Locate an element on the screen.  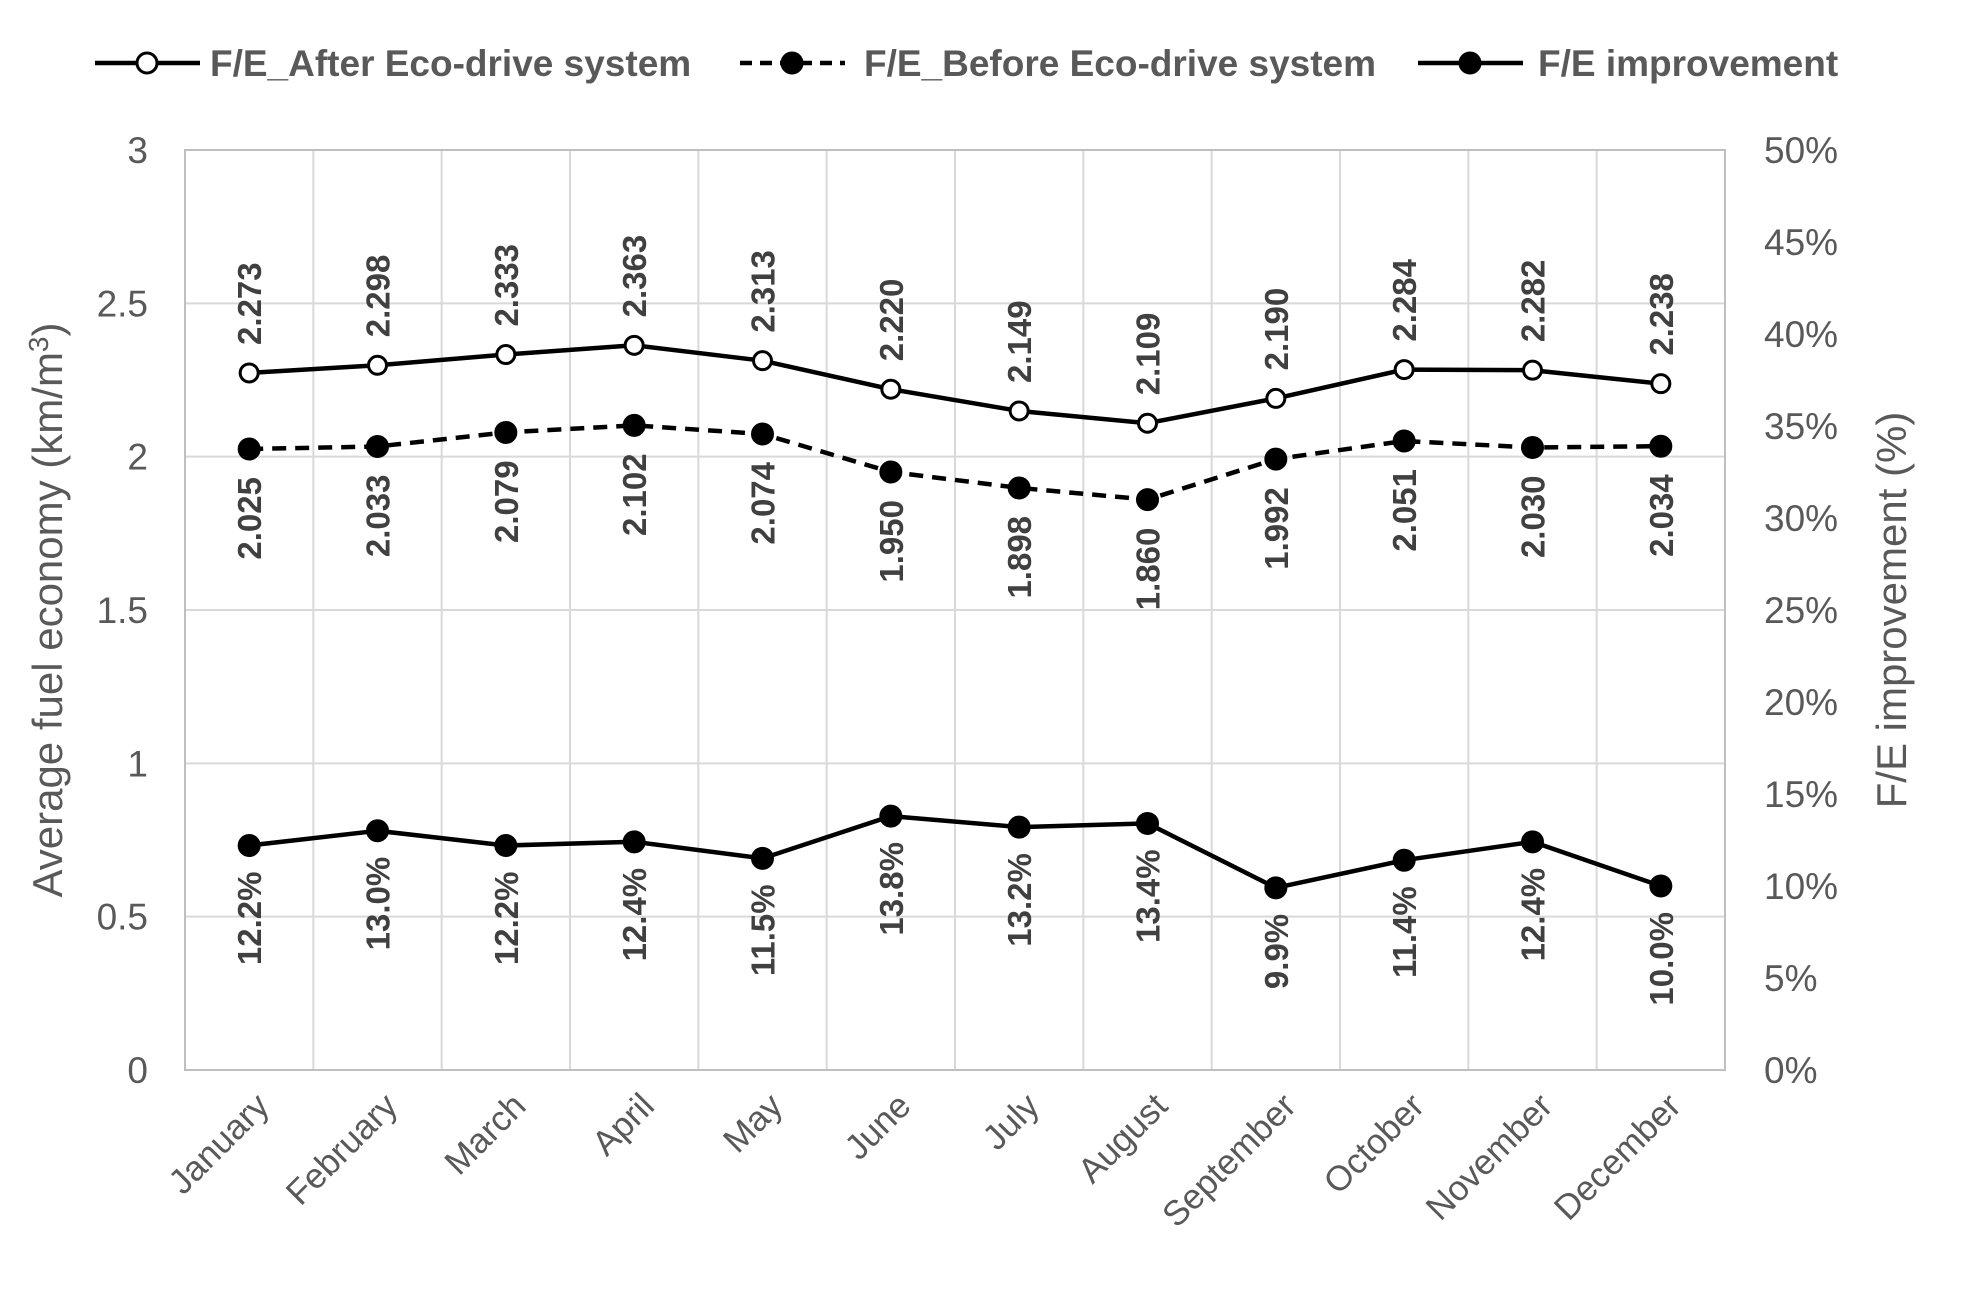
data-point-before-march is located at coordinates (506, 432).